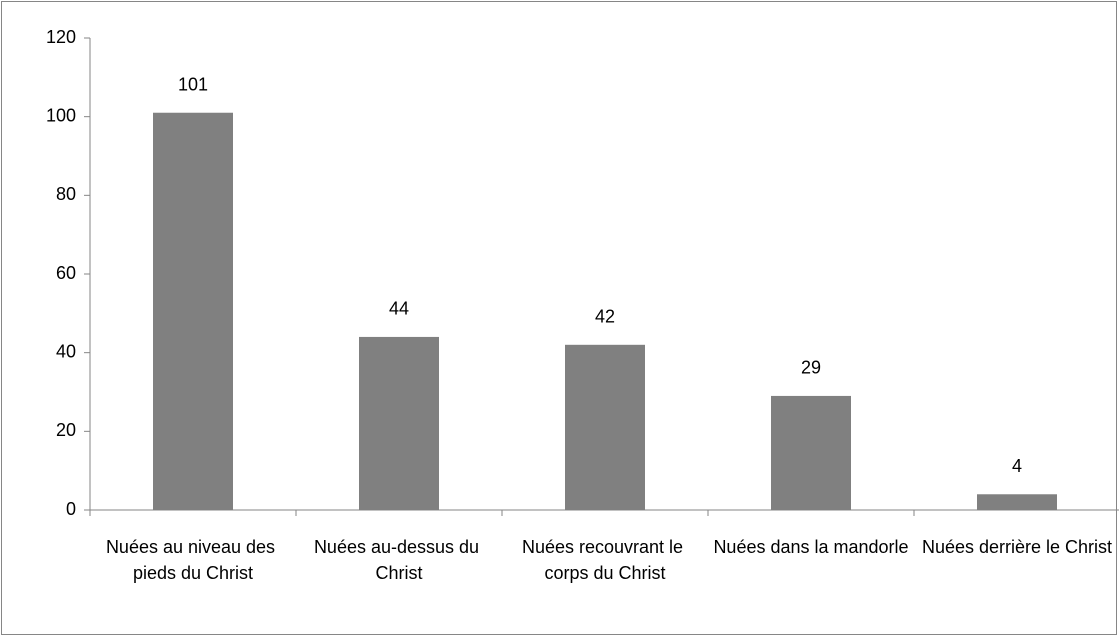 The width and height of the screenshot is (1119, 637). What do you see at coordinates (61, 37) in the screenshot?
I see `y-tick-label: 120` at bounding box center [61, 37].